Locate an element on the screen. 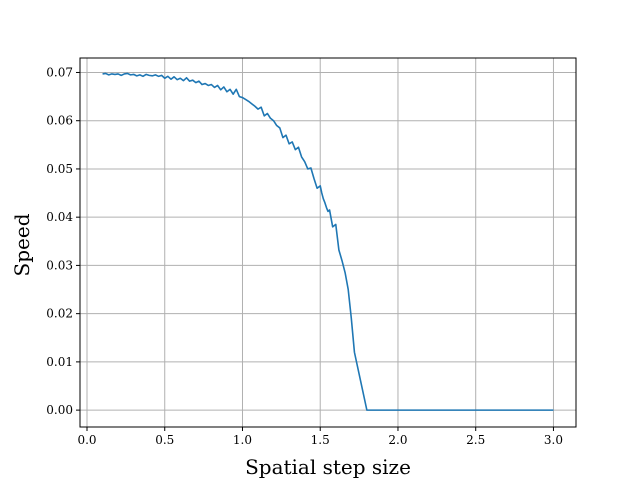 The width and height of the screenshot is (640, 480). y-tick-label: 0.02 is located at coordinates (59, 314).